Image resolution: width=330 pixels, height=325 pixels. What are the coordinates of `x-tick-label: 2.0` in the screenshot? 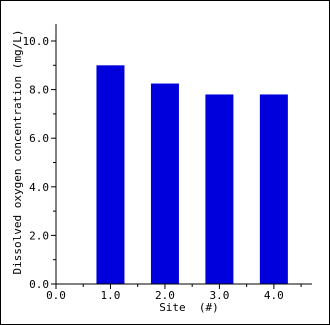 It's located at (165, 295).